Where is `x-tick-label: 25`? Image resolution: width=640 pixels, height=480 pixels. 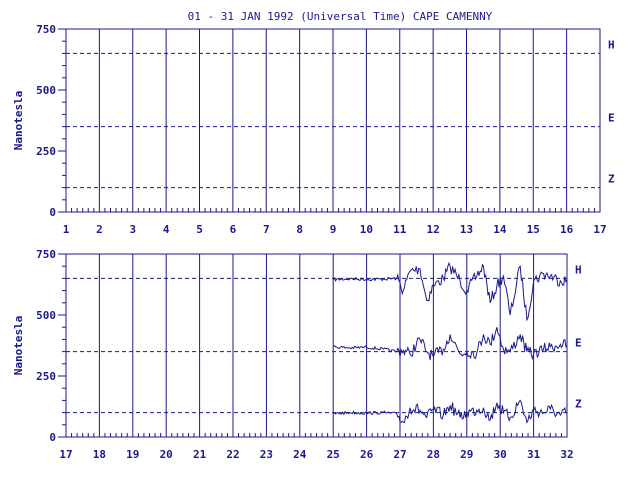
x-tick-label: 25 is located at coordinates (333, 454).